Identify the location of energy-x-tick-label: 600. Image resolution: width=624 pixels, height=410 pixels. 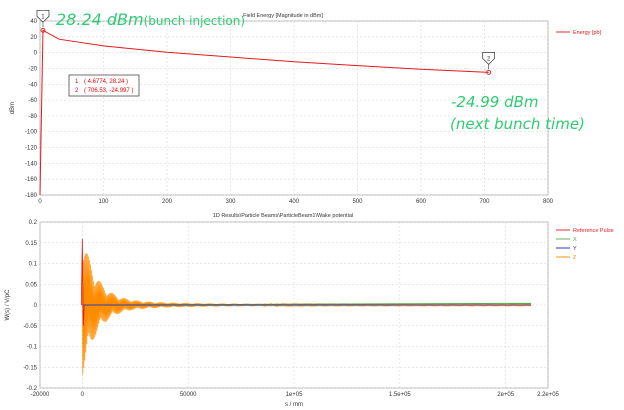
(421, 202).